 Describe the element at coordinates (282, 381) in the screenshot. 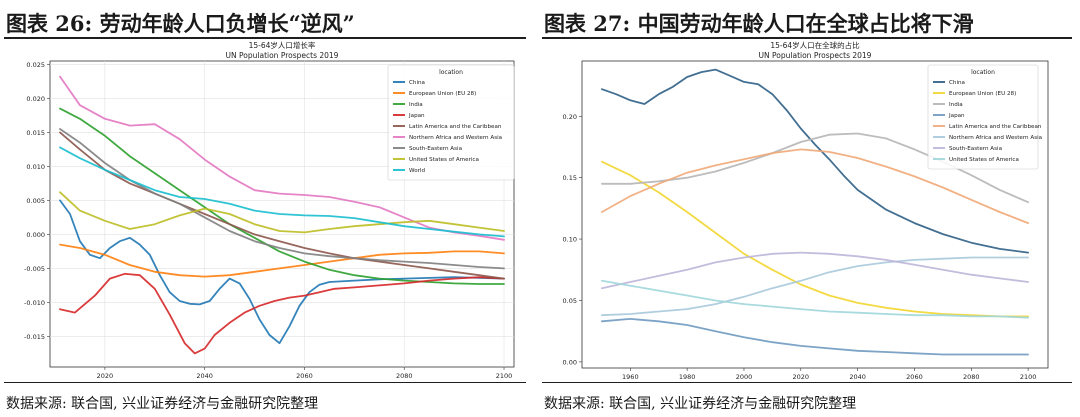

I see `x-axis-label: time` at that location.